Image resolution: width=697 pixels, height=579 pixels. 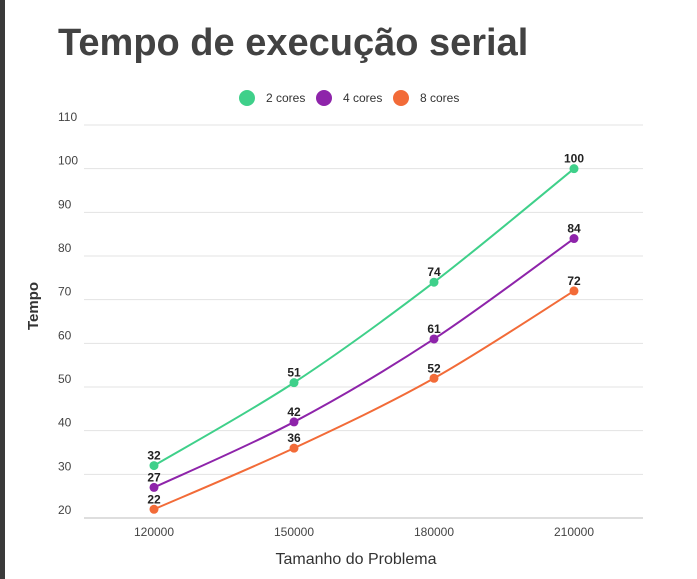 I want to click on y-tick-label: 110, so click(x=67, y=117).